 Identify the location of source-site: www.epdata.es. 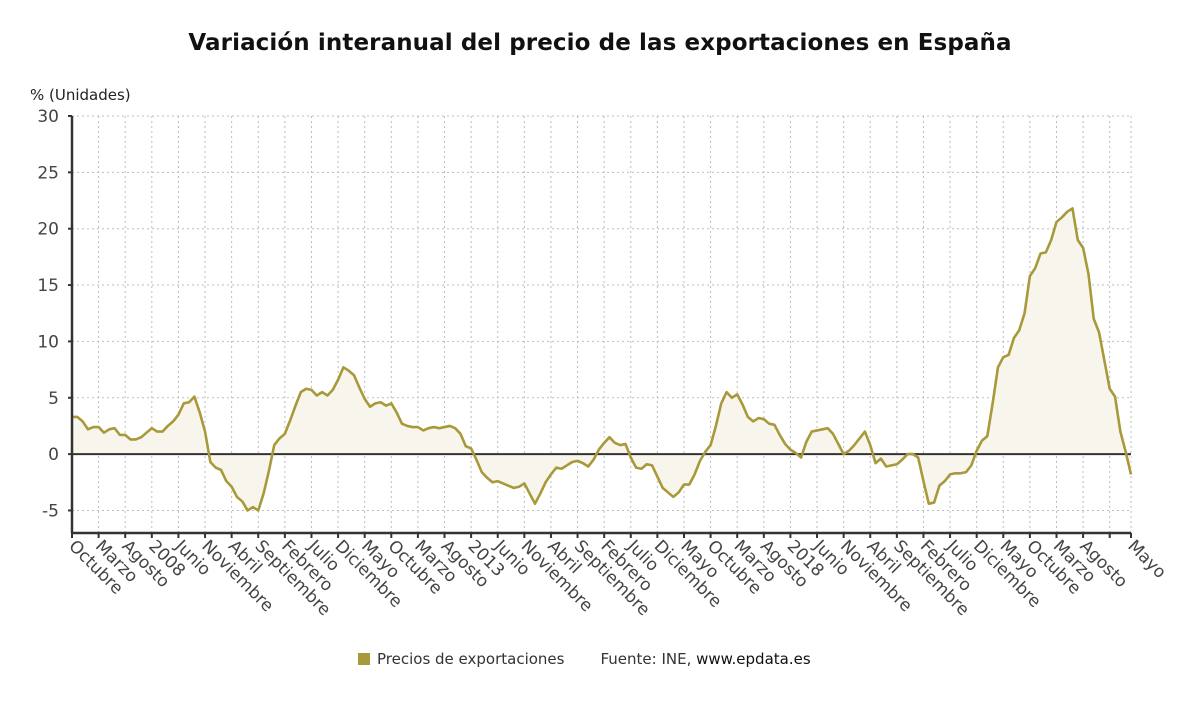
(753, 659).